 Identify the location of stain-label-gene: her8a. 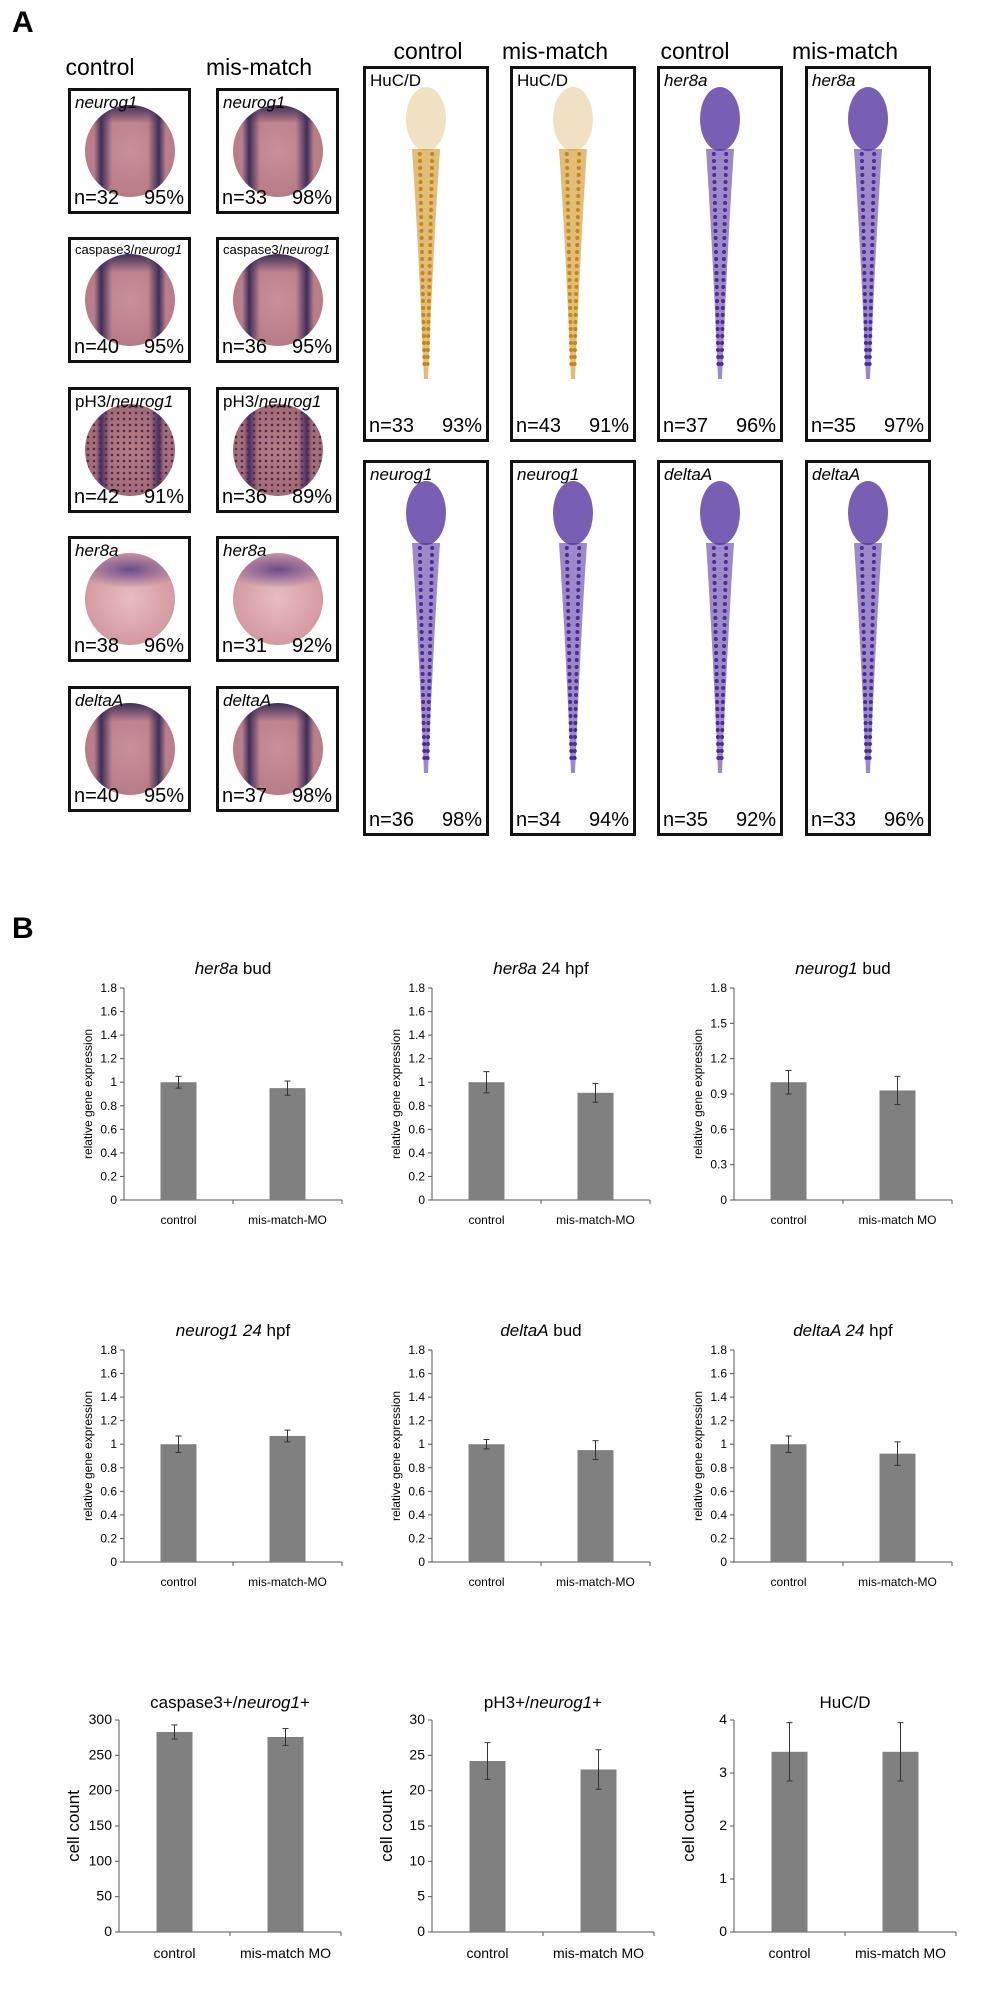
(97, 550).